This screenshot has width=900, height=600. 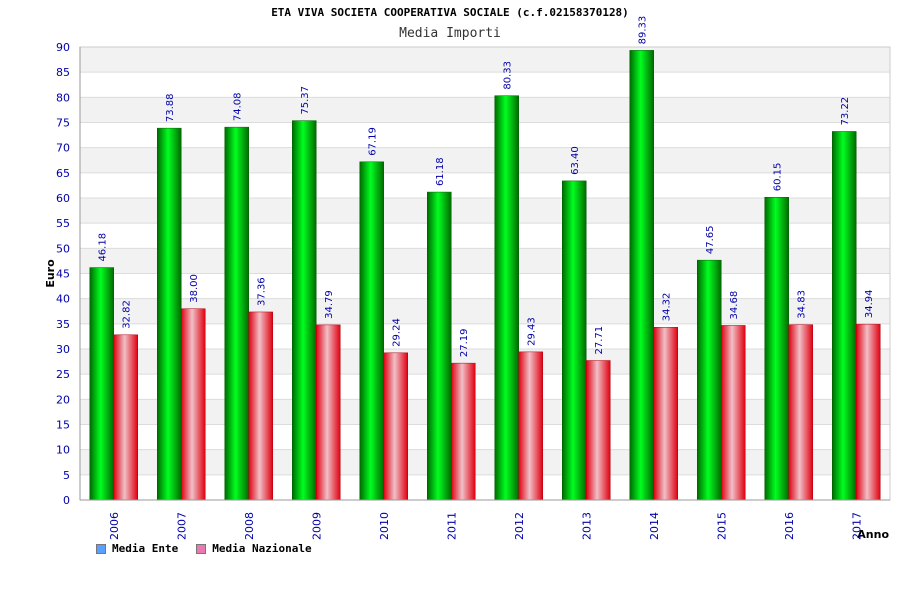 I want to click on data-label: 34.79, so click(x=329, y=304).